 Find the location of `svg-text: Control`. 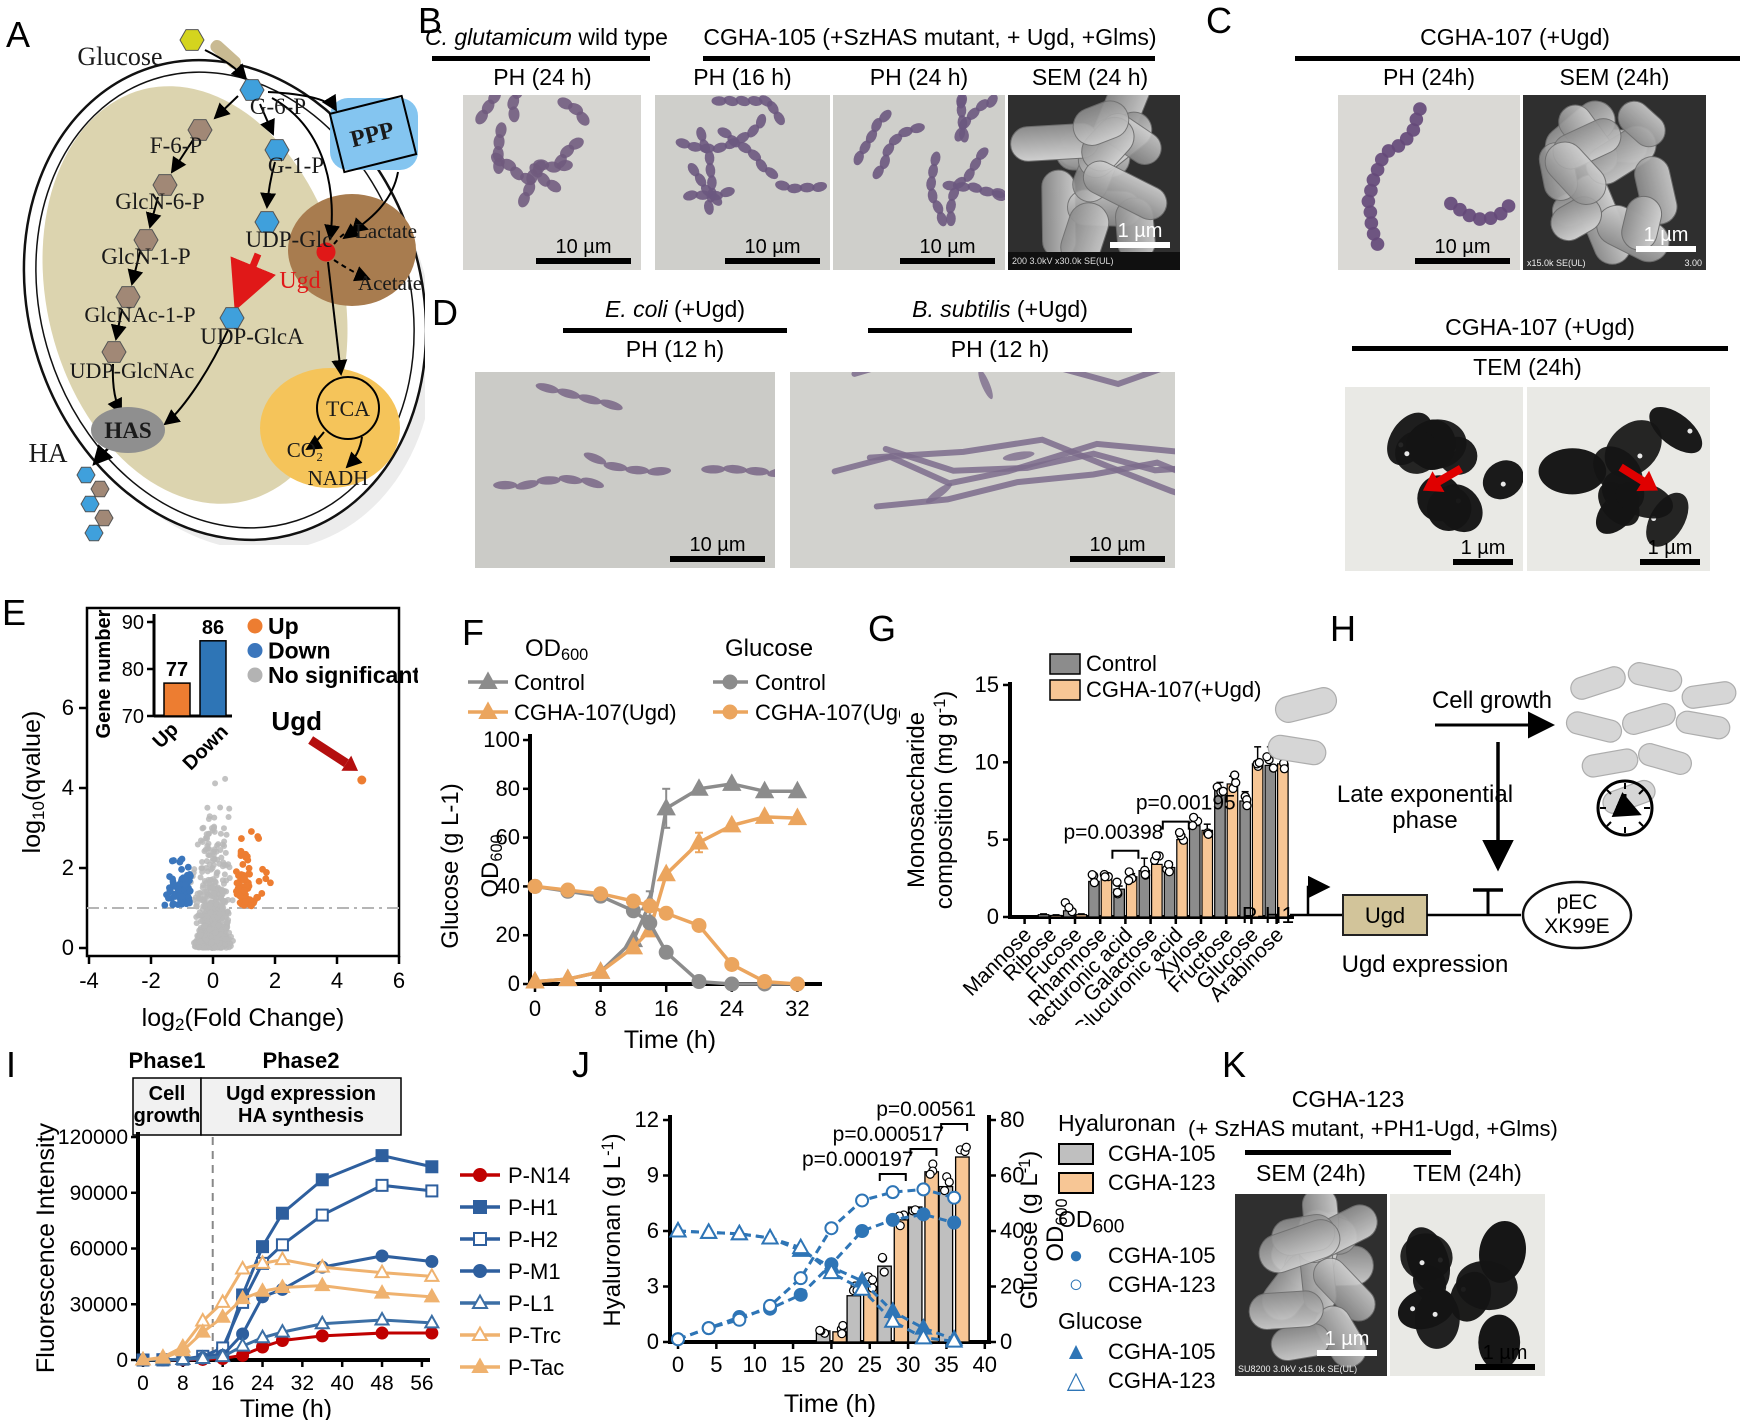

svg-text: Control is located at coordinates (1121, 663).